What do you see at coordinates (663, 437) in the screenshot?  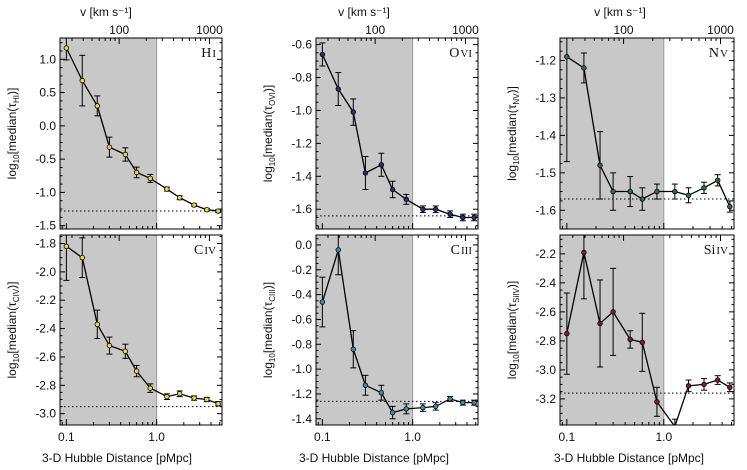 I see `x-tick-label: 1.0` at bounding box center [663, 437].